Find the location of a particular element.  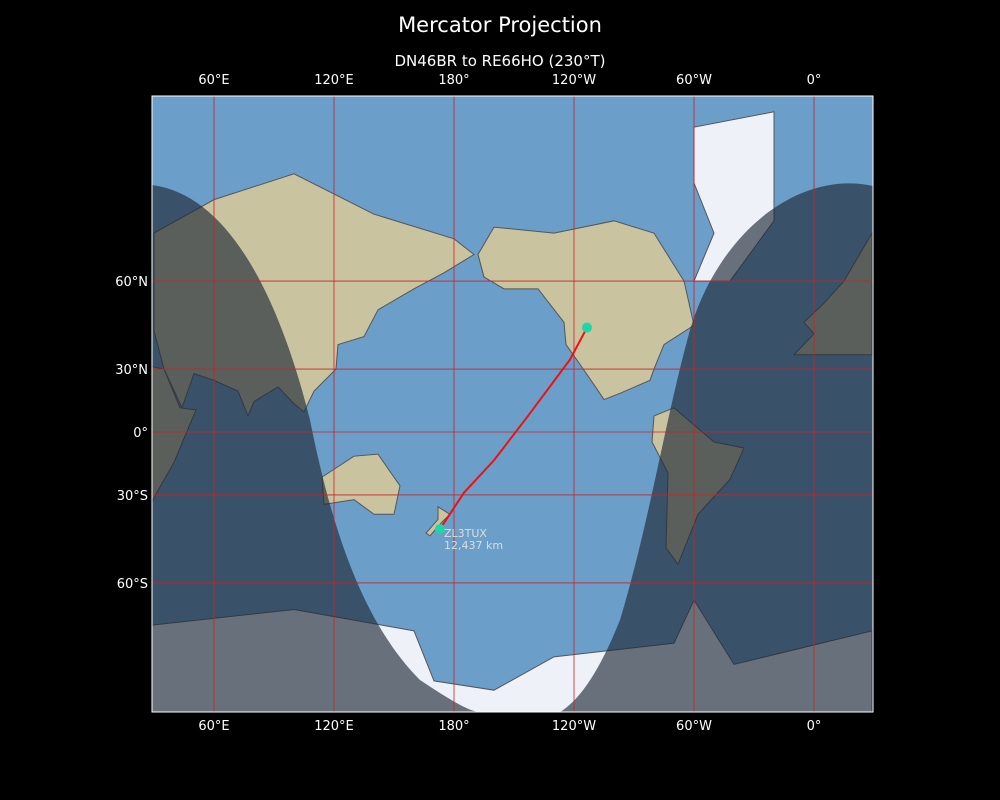

distance-label: 12,437 km is located at coordinates (473, 545).